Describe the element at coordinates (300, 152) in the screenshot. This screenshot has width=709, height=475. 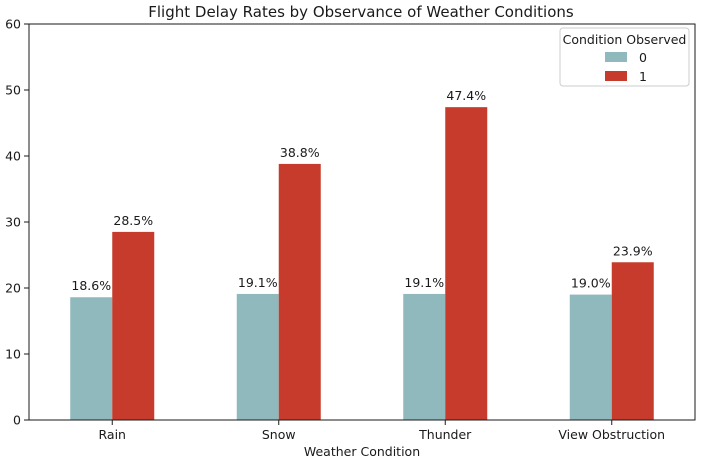
I see `data-label: 38.8%` at that location.